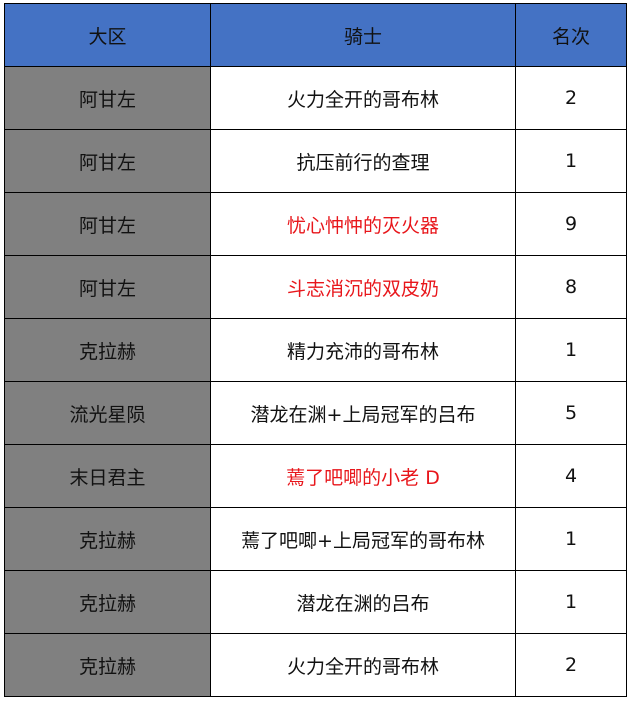 The width and height of the screenshot is (631, 705). I want to click on table-row: 阿甘左 忧心忡忡的灭火器 9, so click(315, 224).